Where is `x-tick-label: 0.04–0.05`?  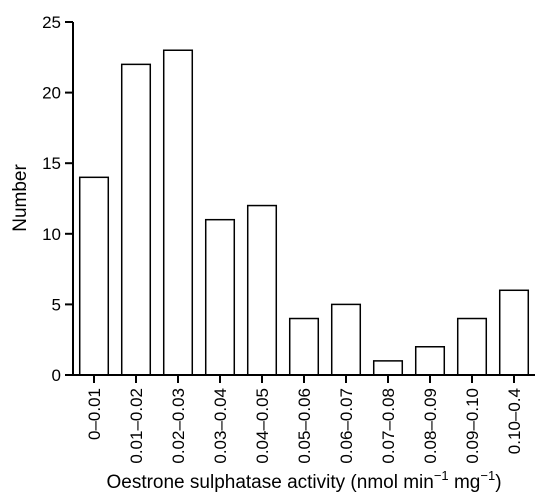 x-tick-label: 0.04–0.05 is located at coordinates (262, 426).